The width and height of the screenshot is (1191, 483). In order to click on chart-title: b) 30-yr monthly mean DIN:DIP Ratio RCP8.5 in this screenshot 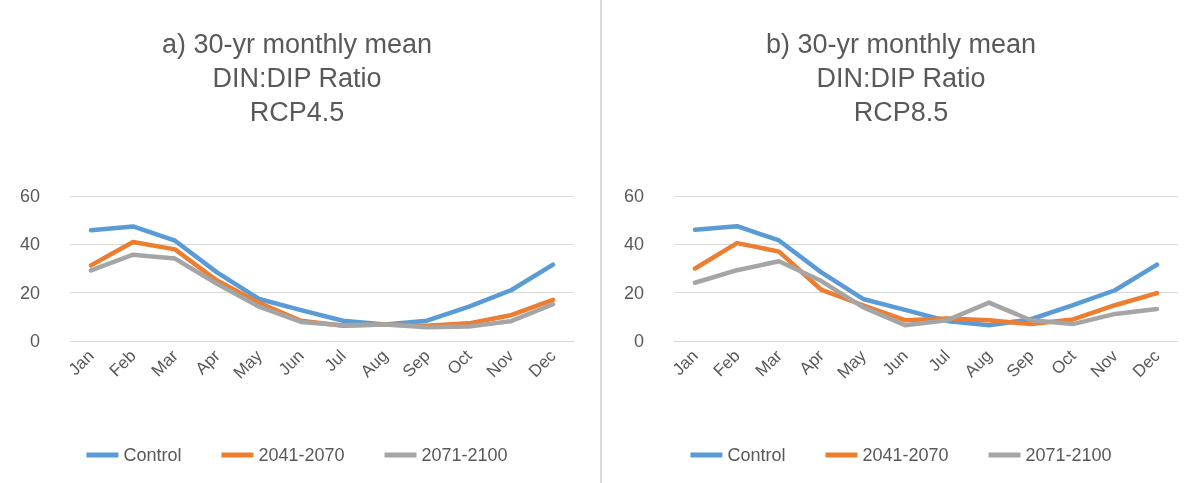, I will do `click(901, 78)`.